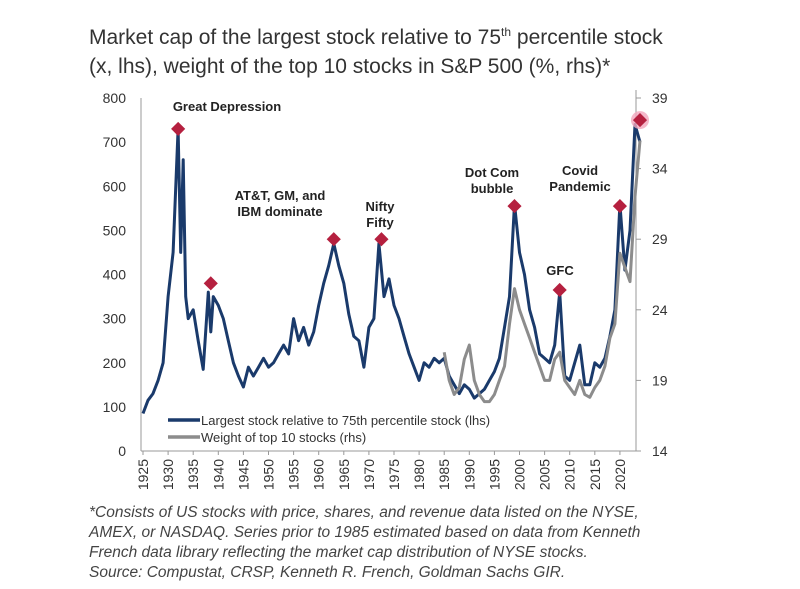  I want to click on x-tick-label: 1980, so click(419, 474).